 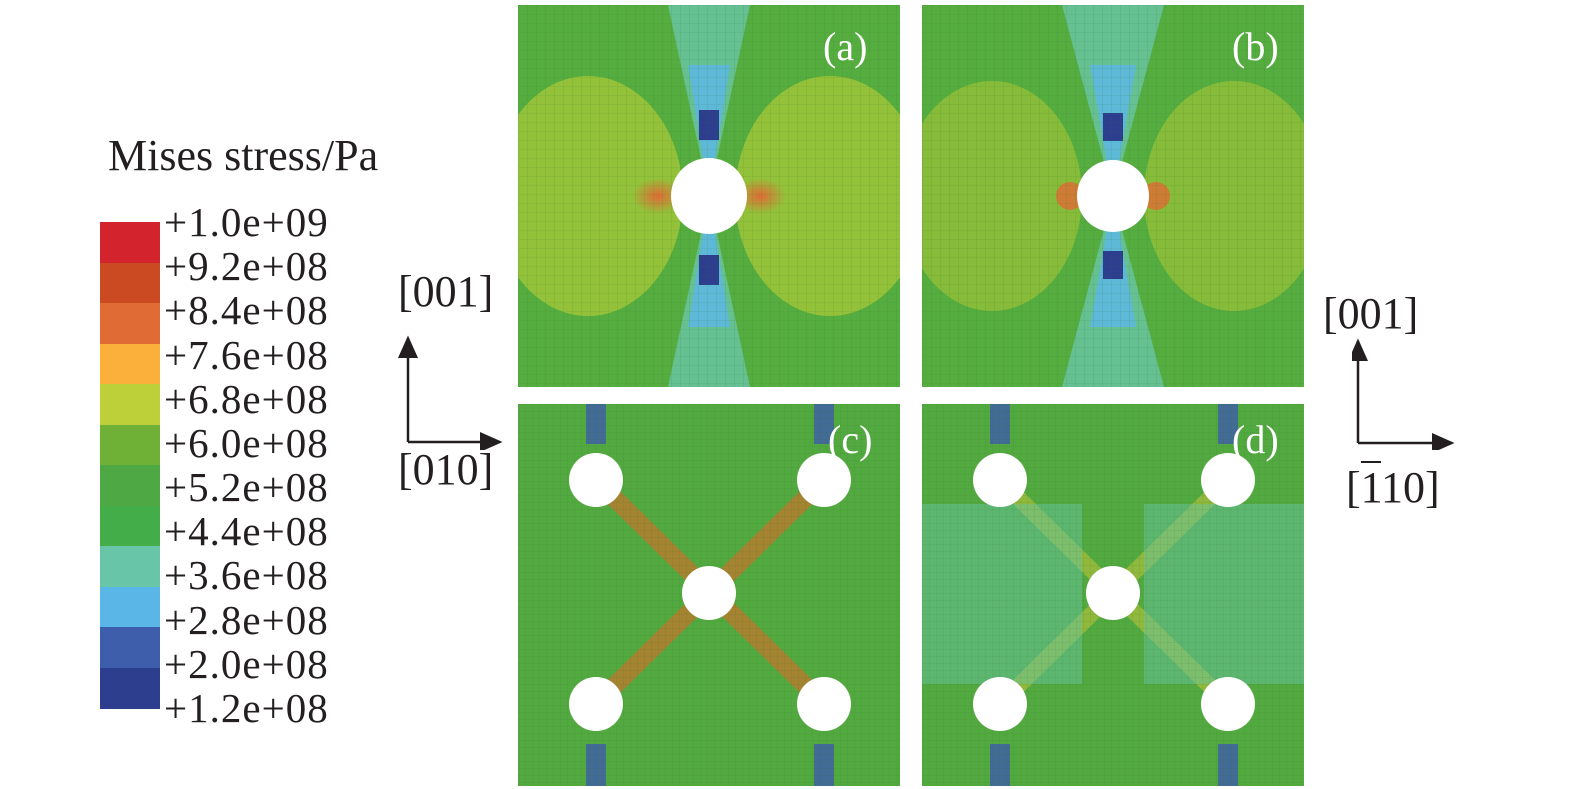 What do you see at coordinates (246, 619) in the screenshot?
I see `colorbar-tick-label: +2.8e+08` at bounding box center [246, 619].